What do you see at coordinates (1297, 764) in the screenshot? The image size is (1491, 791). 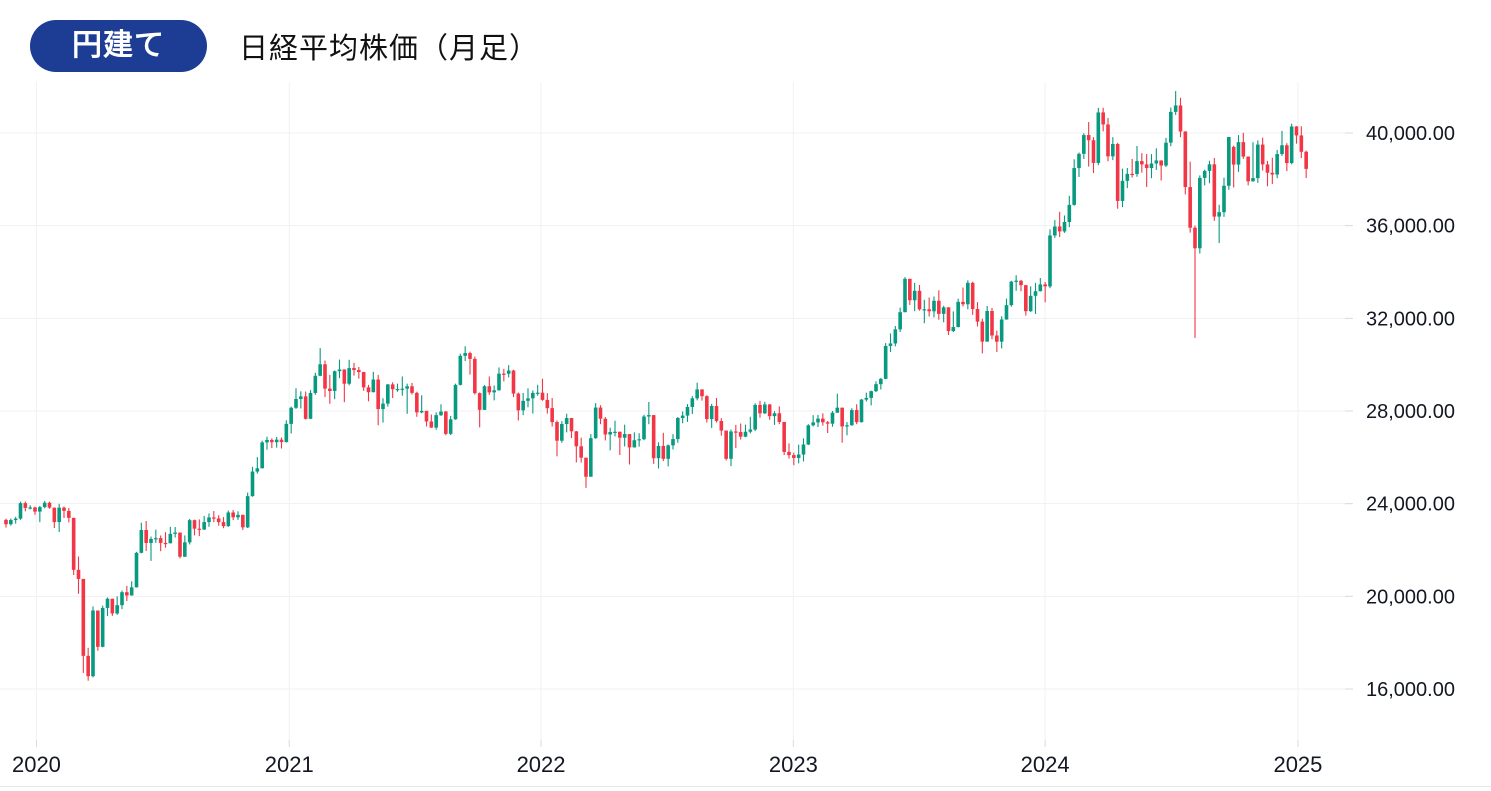 I see `x-axis-label: 2025` at bounding box center [1297, 764].